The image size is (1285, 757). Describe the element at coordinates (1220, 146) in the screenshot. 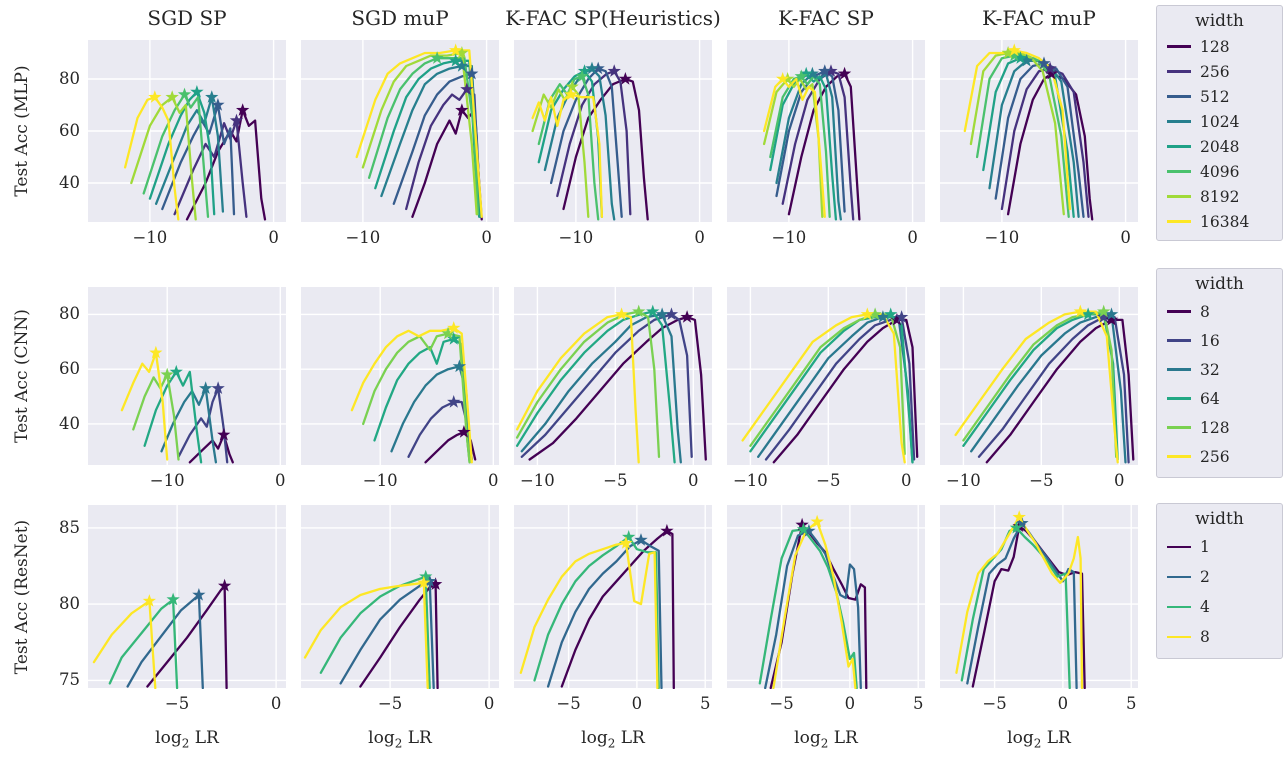

I see `legend-entry-label: 2048` at that location.